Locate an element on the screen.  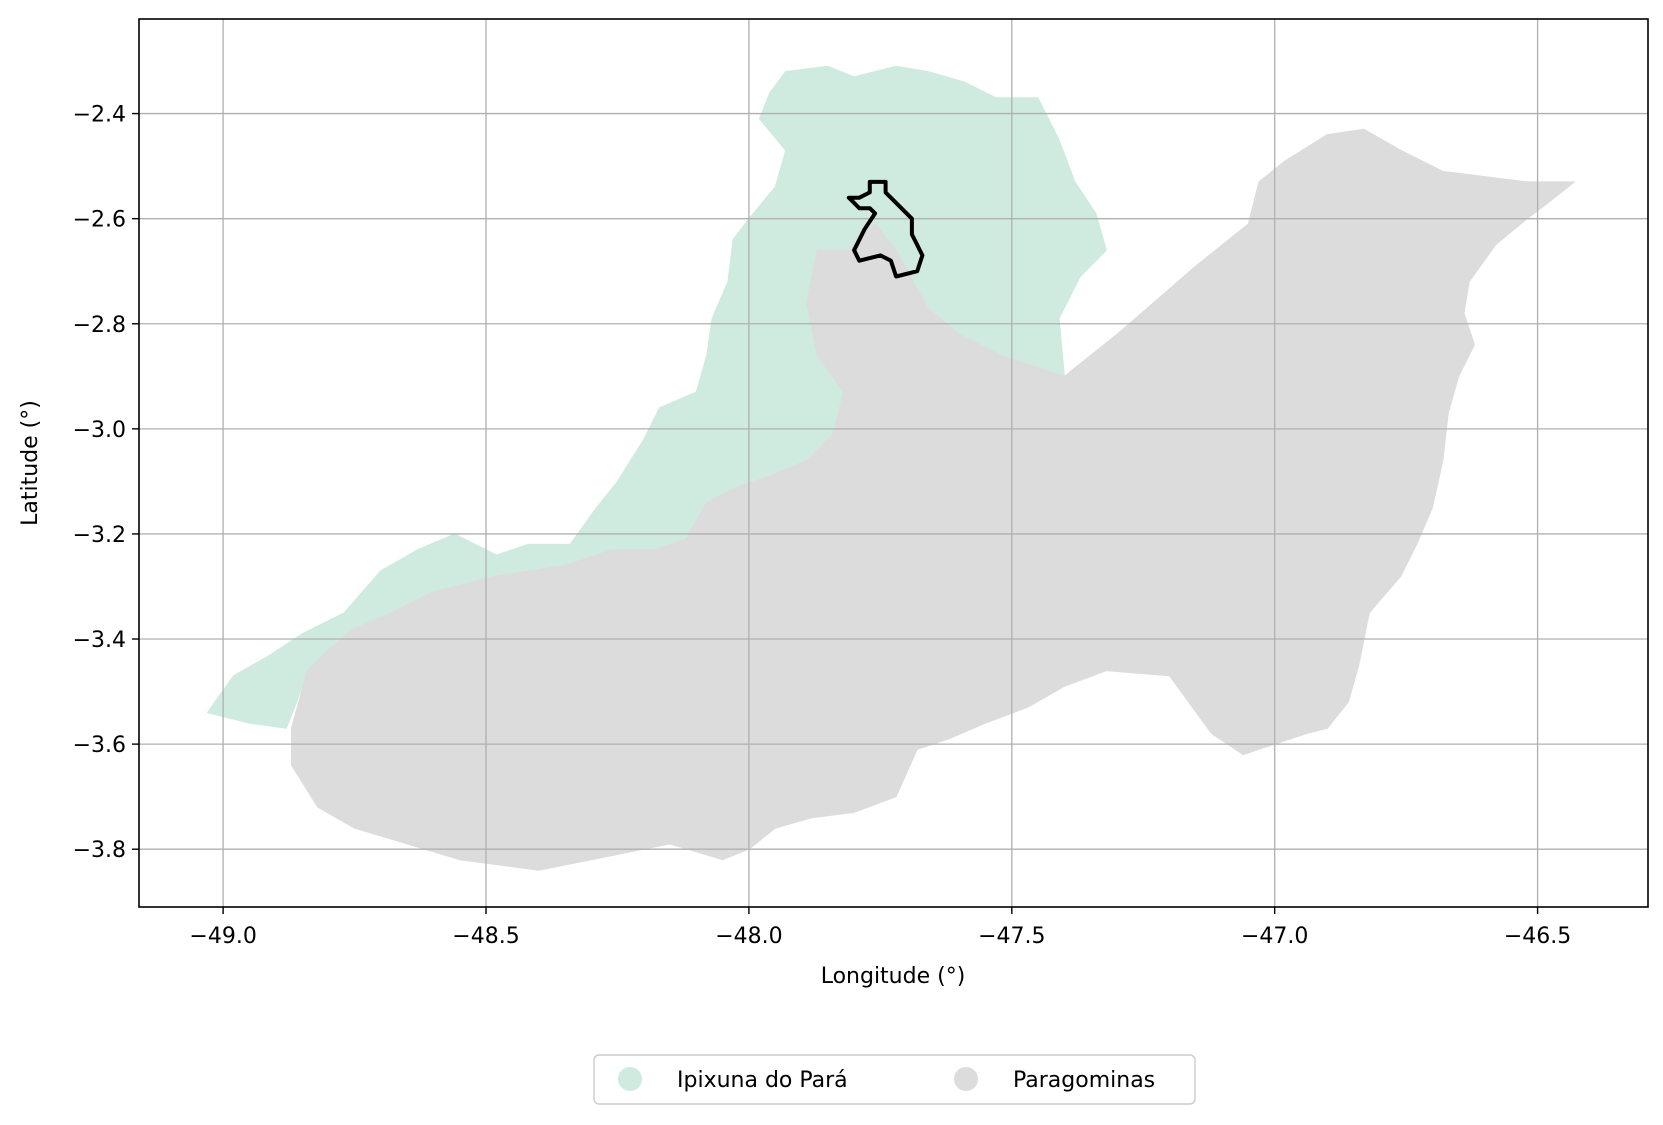
legend-marker-paragominas is located at coordinates (966, 1079).